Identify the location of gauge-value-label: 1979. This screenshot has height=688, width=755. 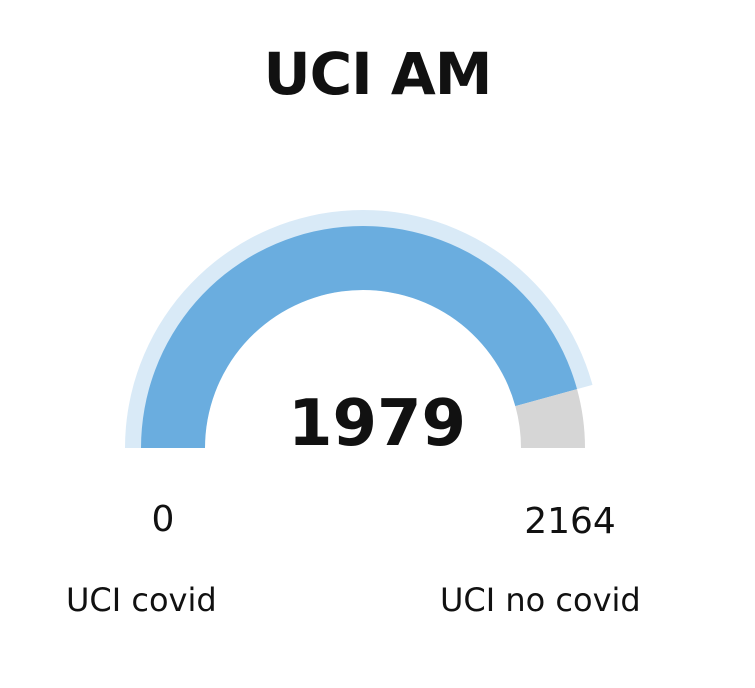
(377, 424).